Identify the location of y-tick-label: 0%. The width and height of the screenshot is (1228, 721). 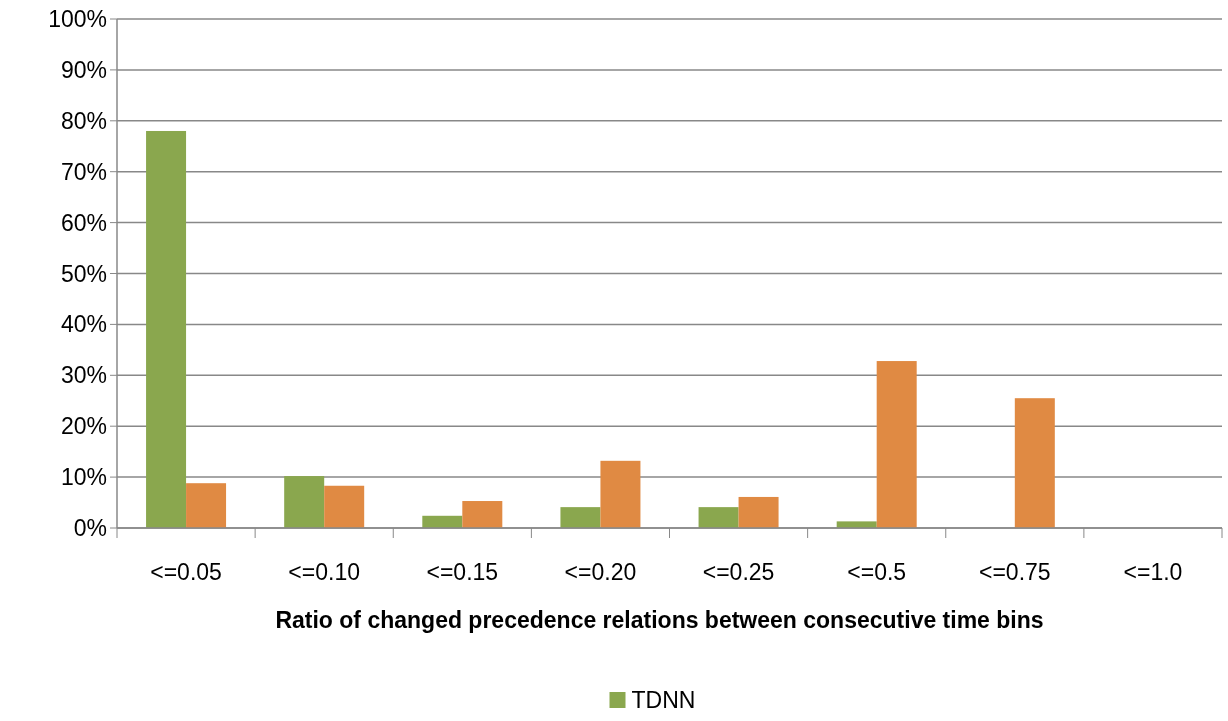
(90, 528).